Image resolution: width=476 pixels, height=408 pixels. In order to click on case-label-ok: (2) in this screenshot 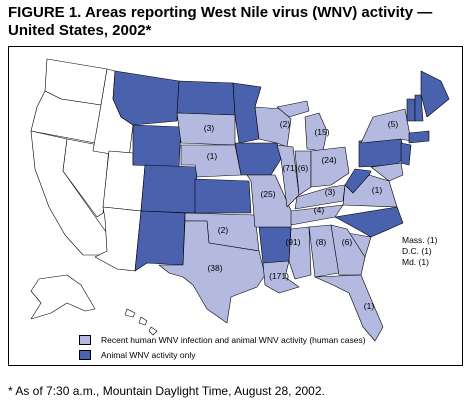, I will do `click(223, 230)`.